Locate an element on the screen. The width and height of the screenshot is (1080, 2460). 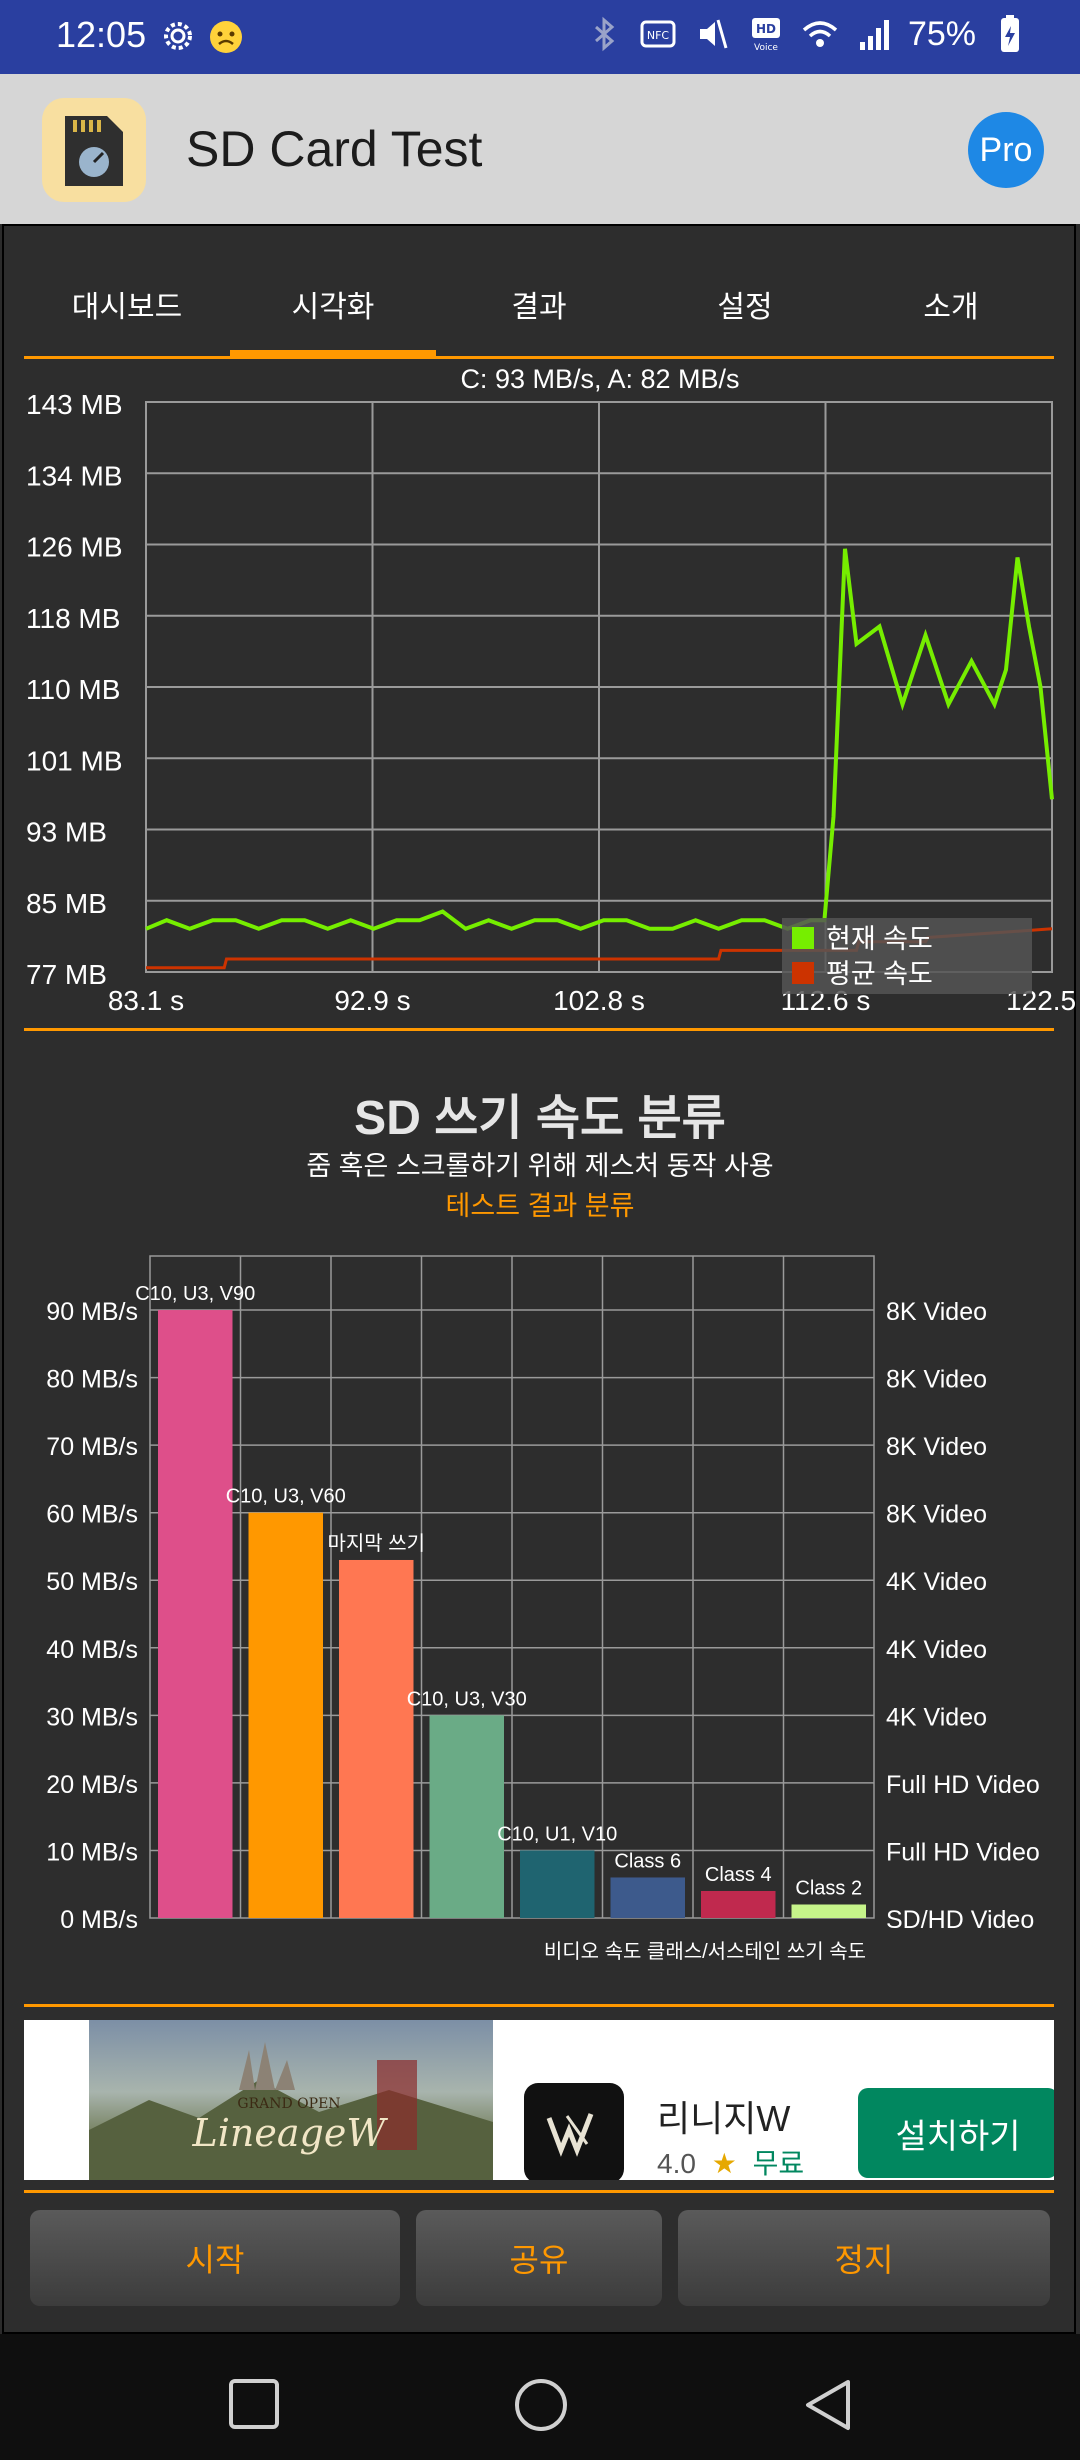
tab-results: 결과 is located at coordinates (539, 307).